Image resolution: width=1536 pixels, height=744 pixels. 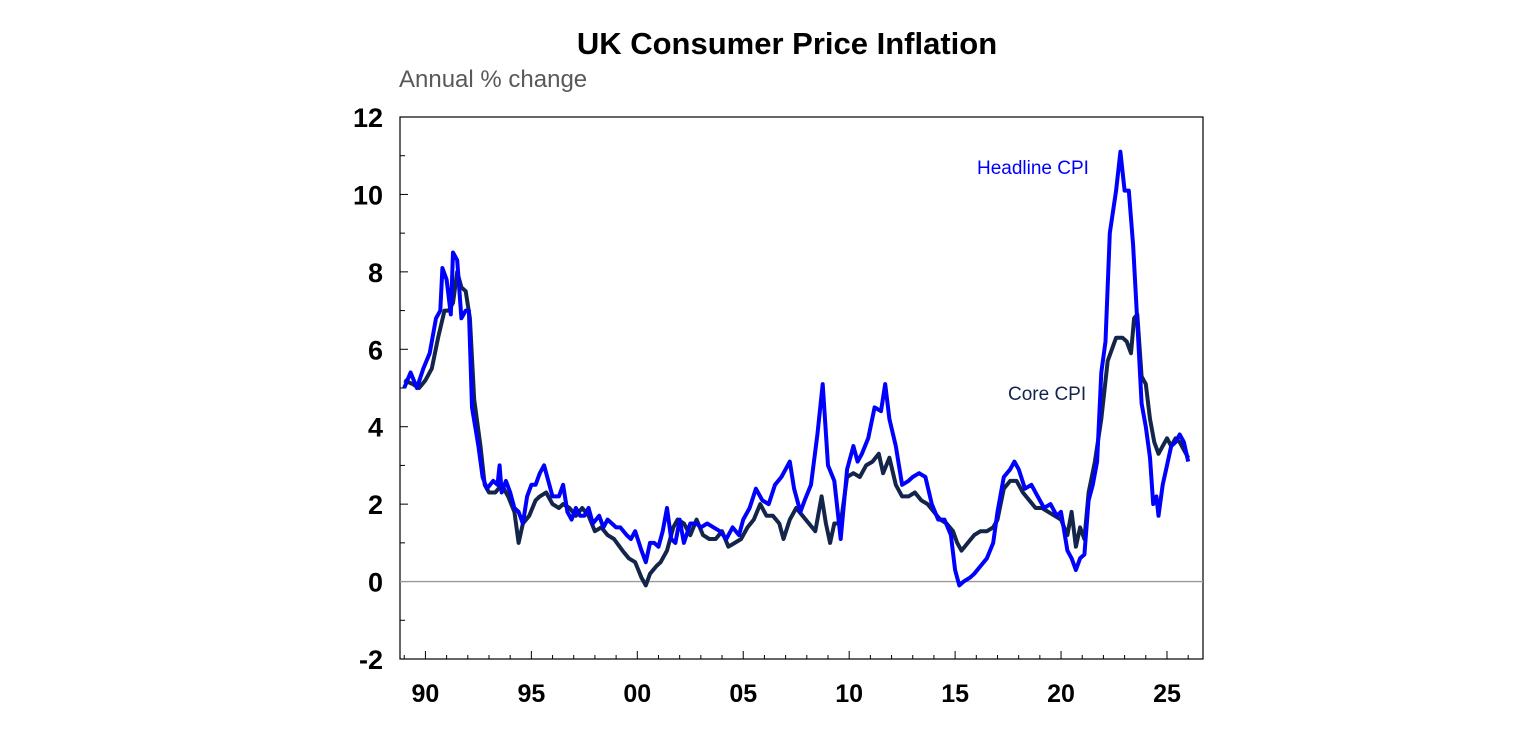 I want to click on y-tick-label: 6, so click(x=375, y=350).